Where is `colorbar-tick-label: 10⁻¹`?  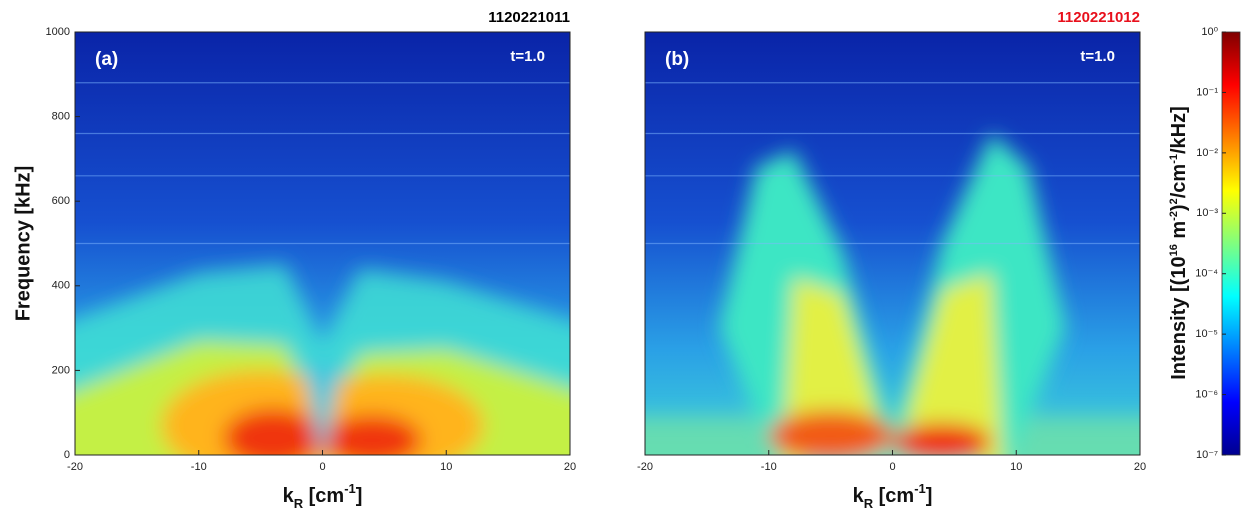 colorbar-tick-label: 10⁻¹ is located at coordinates (1207, 92).